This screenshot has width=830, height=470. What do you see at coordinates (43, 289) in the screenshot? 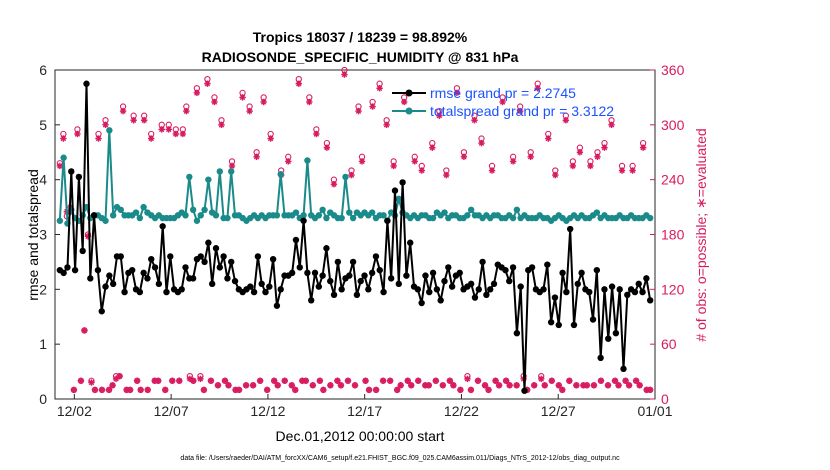
I see `y-left-tick-label: 2` at bounding box center [43, 289].